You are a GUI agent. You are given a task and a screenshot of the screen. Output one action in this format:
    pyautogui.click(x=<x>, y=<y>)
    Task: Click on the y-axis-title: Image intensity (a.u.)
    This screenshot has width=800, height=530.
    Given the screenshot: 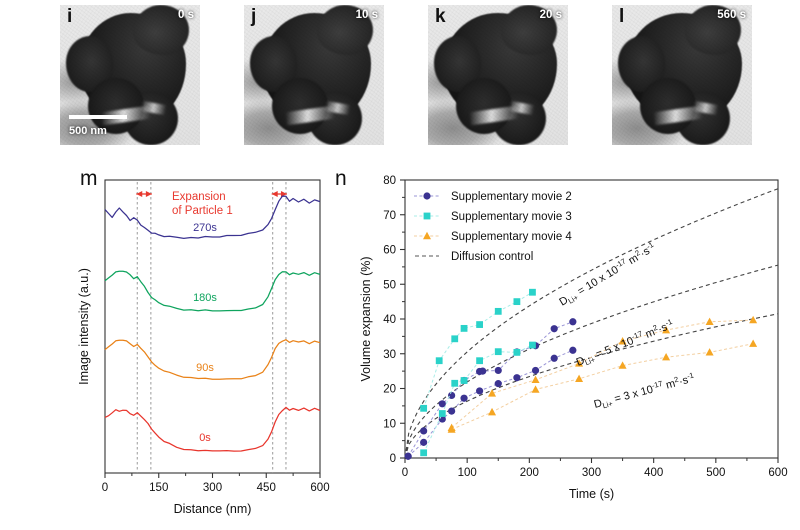 What is the action you would take?
    pyautogui.click(x=84, y=326)
    